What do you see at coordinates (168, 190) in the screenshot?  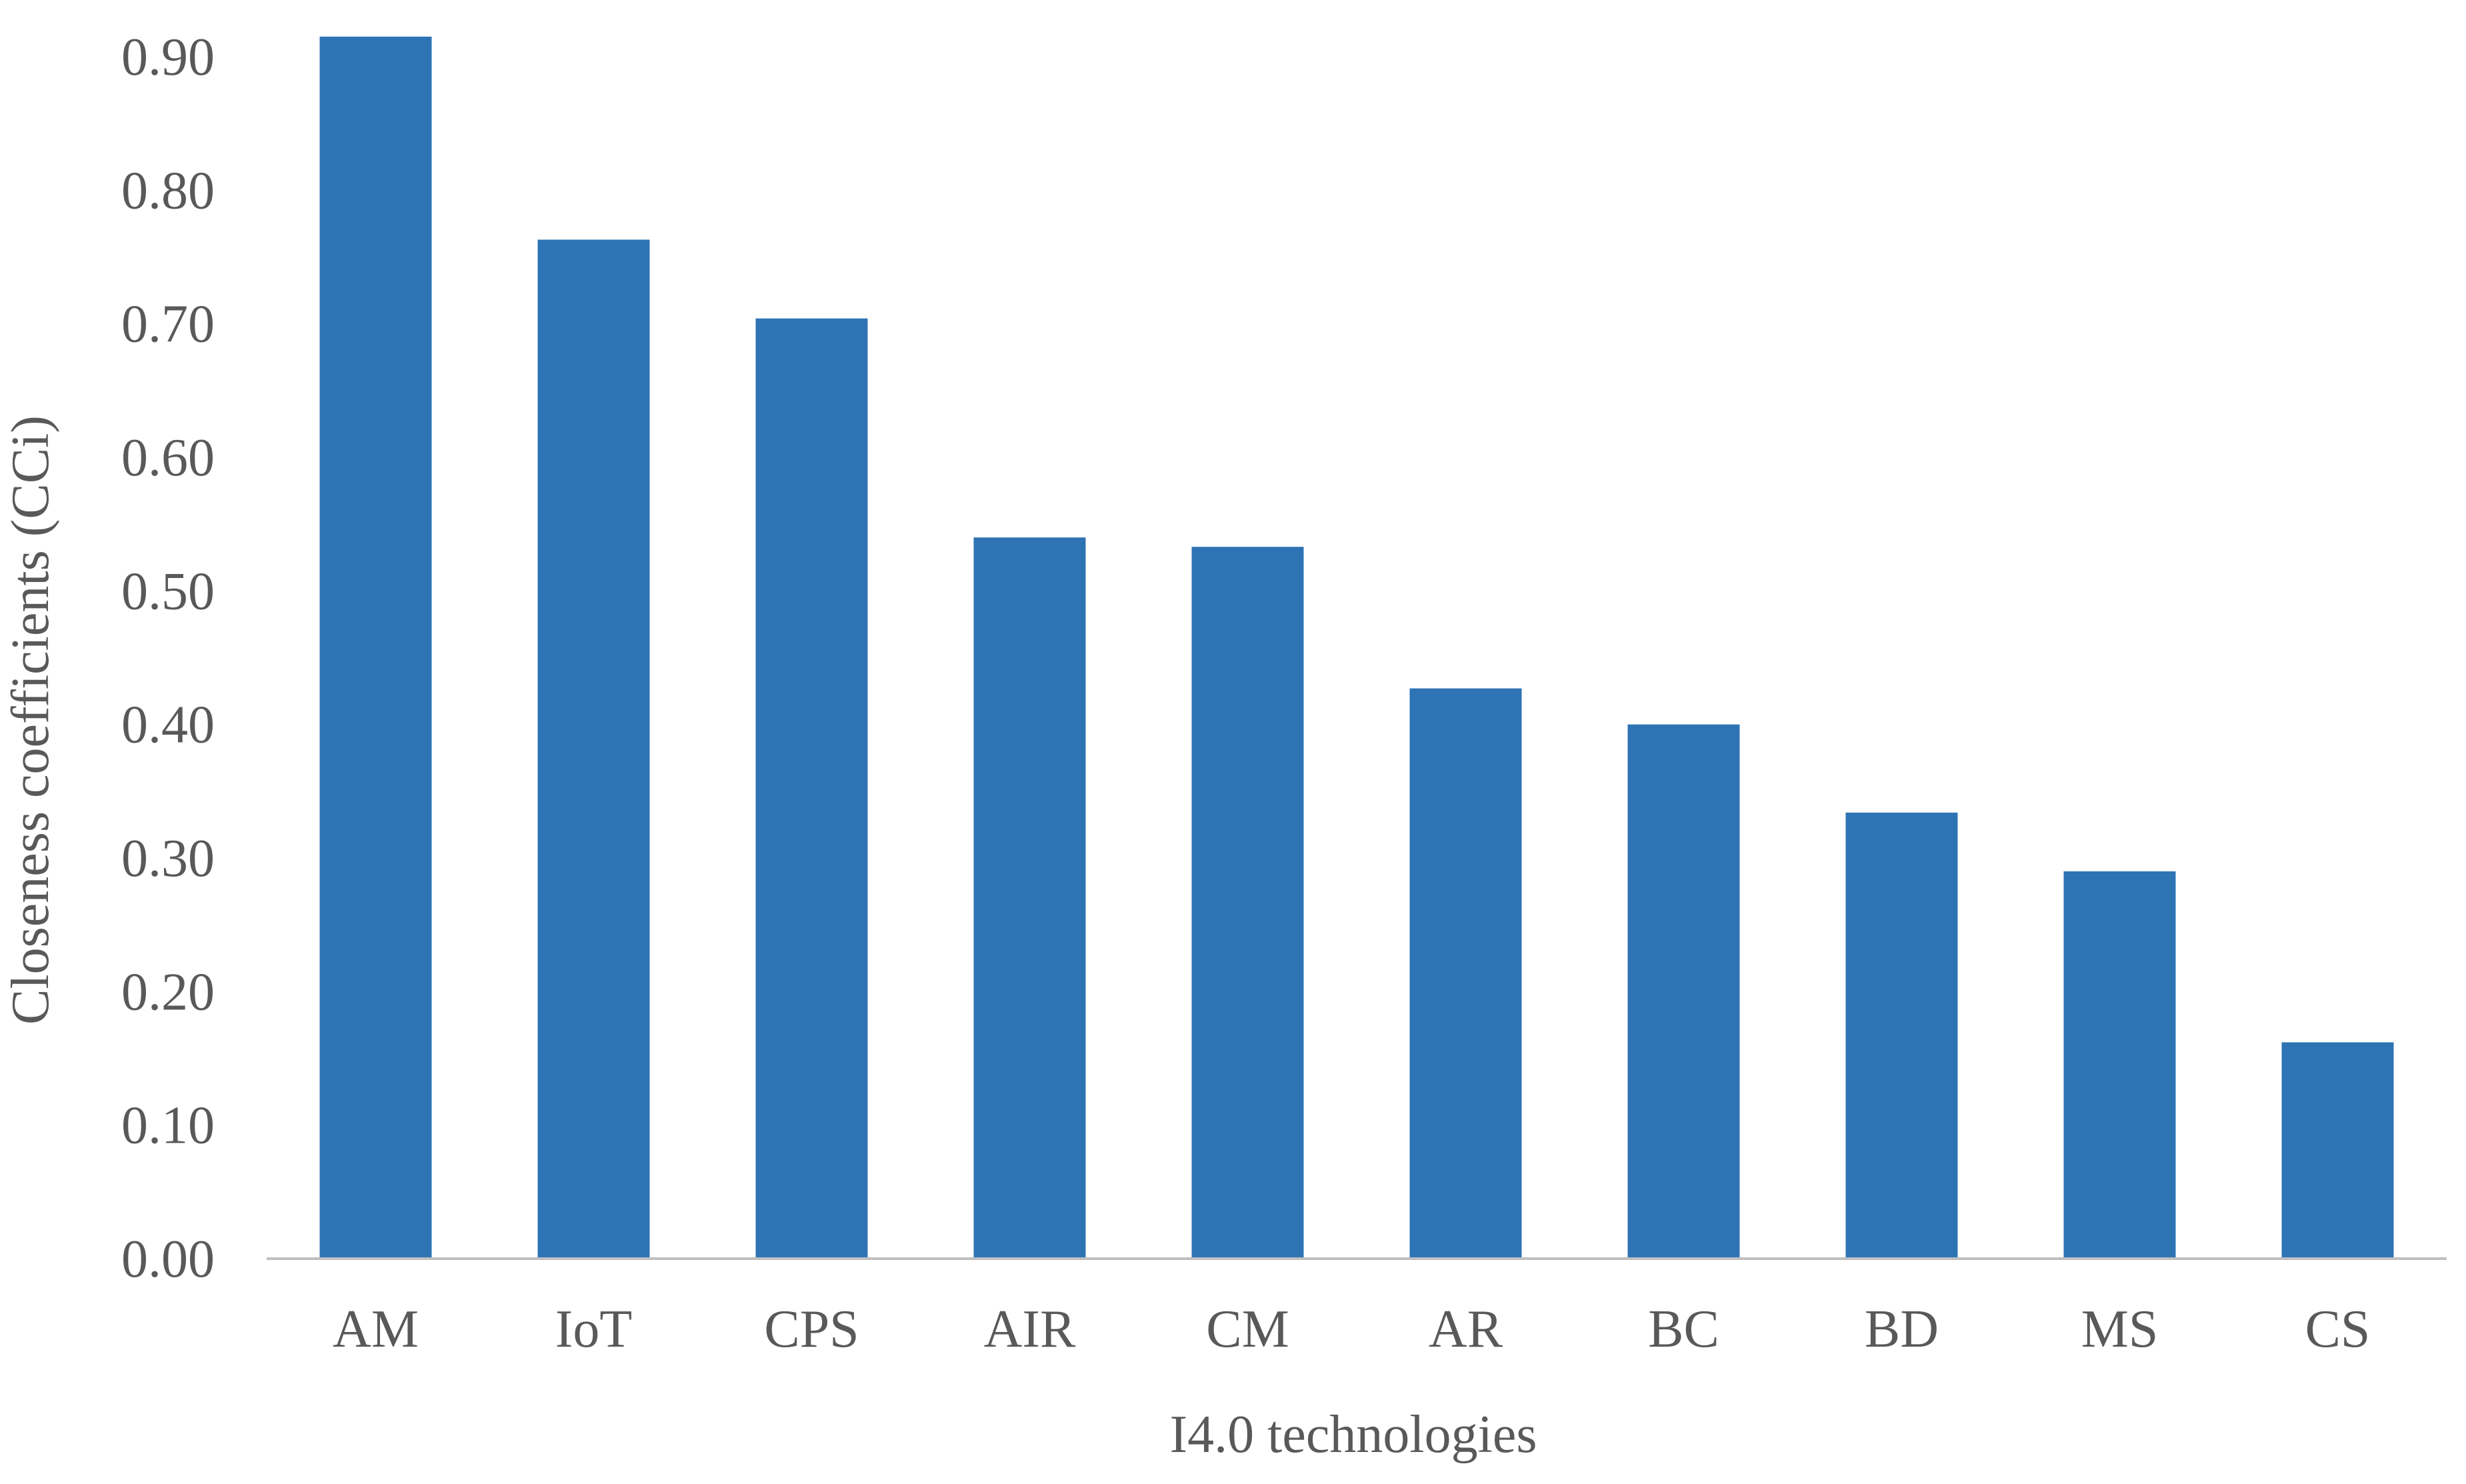 I see `y-tick-label: 0.80` at bounding box center [168, 190].